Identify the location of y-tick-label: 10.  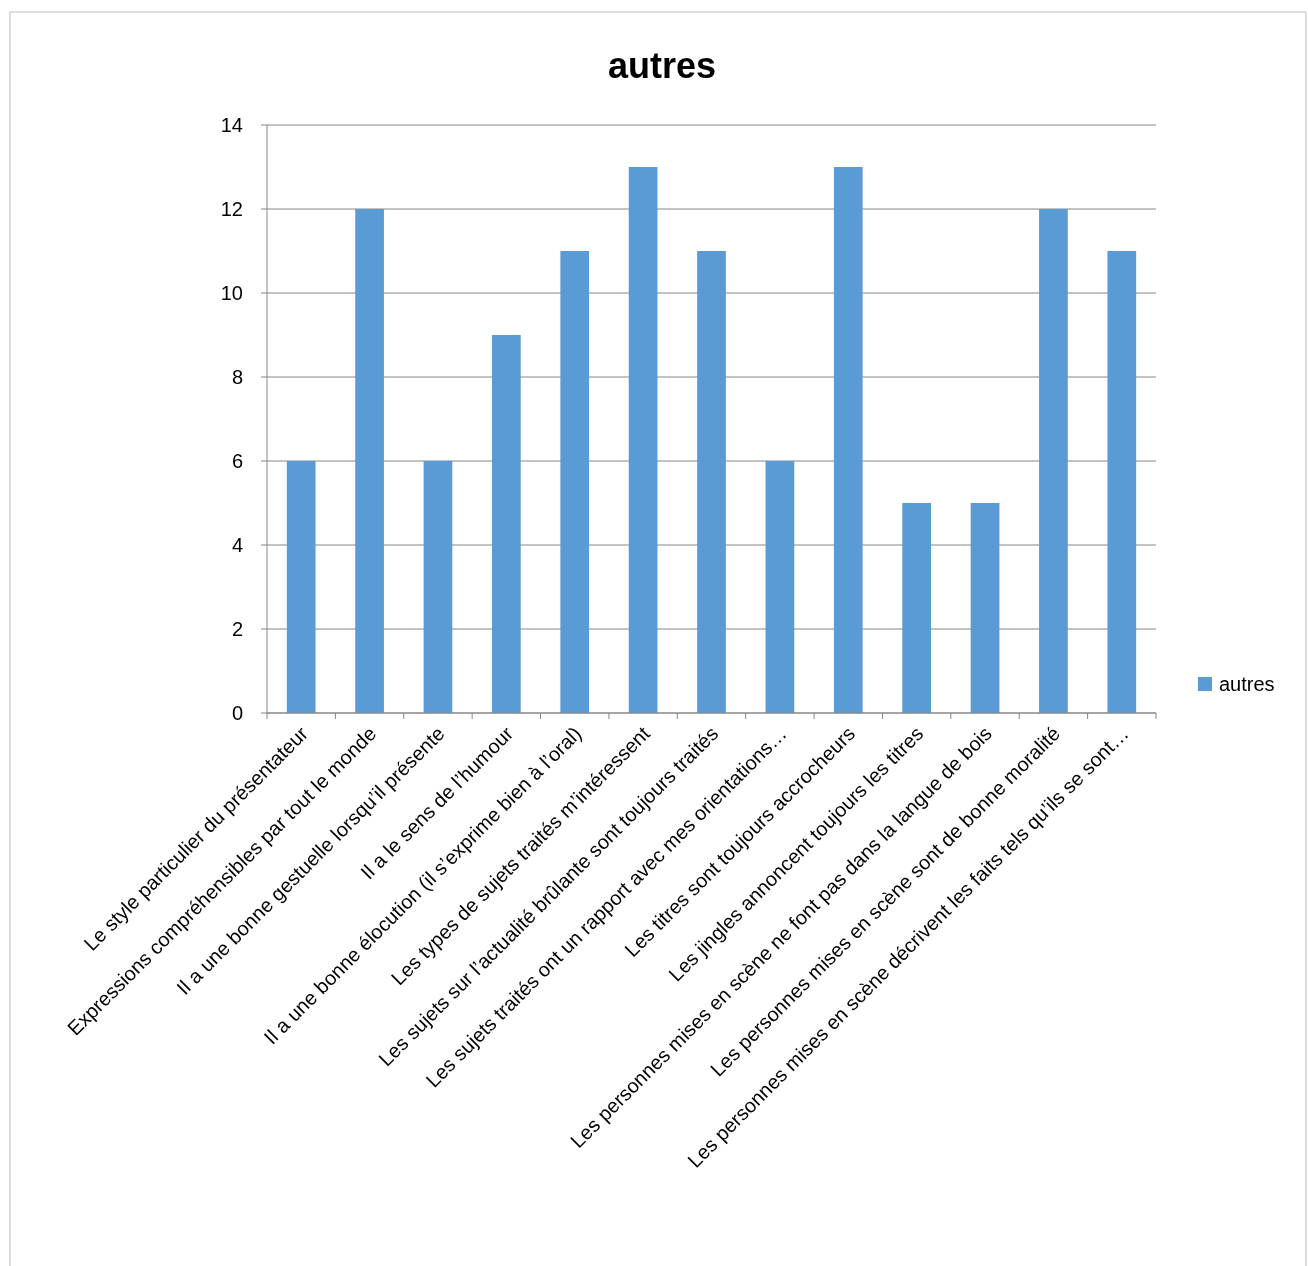
(231, 293).